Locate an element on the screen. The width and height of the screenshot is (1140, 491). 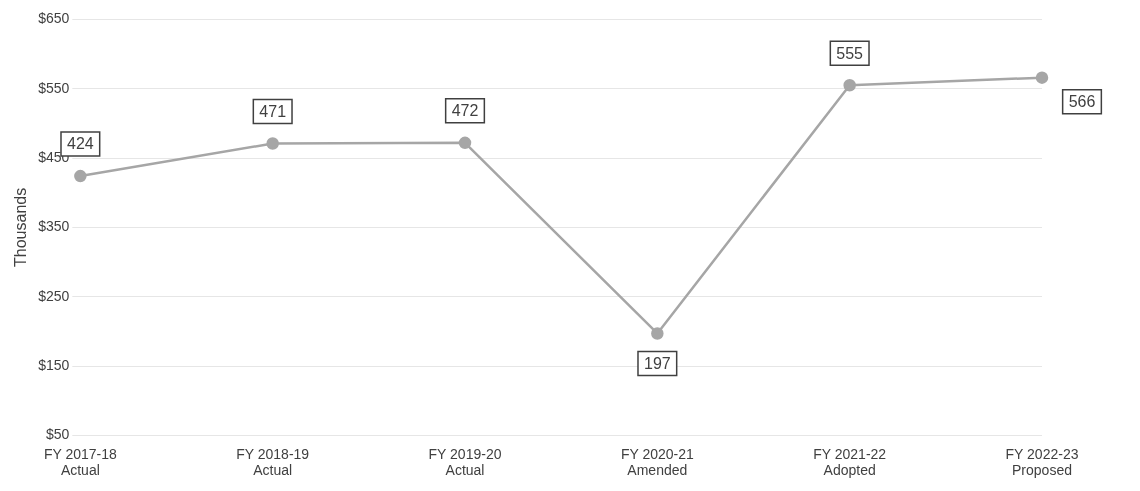
data-label: 471 is located at coordinates (273, 111).